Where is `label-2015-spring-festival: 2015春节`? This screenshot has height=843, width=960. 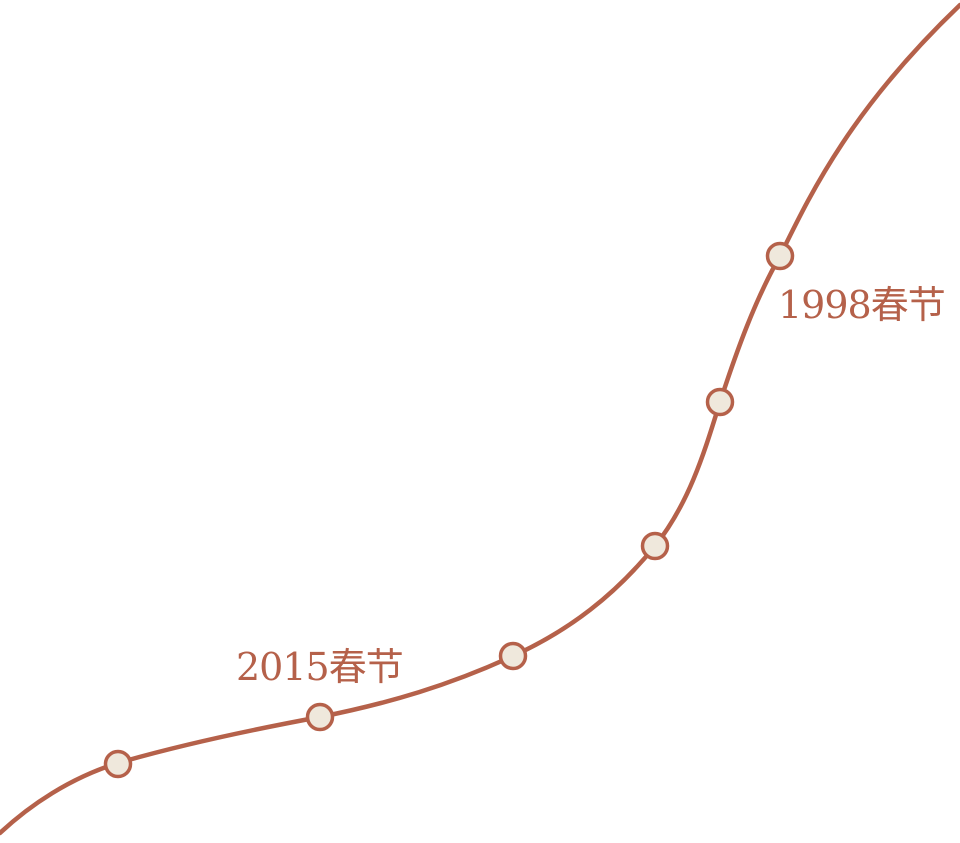
label-2015-spring-festival: 2015春节 is located at coordinates (320, 667).